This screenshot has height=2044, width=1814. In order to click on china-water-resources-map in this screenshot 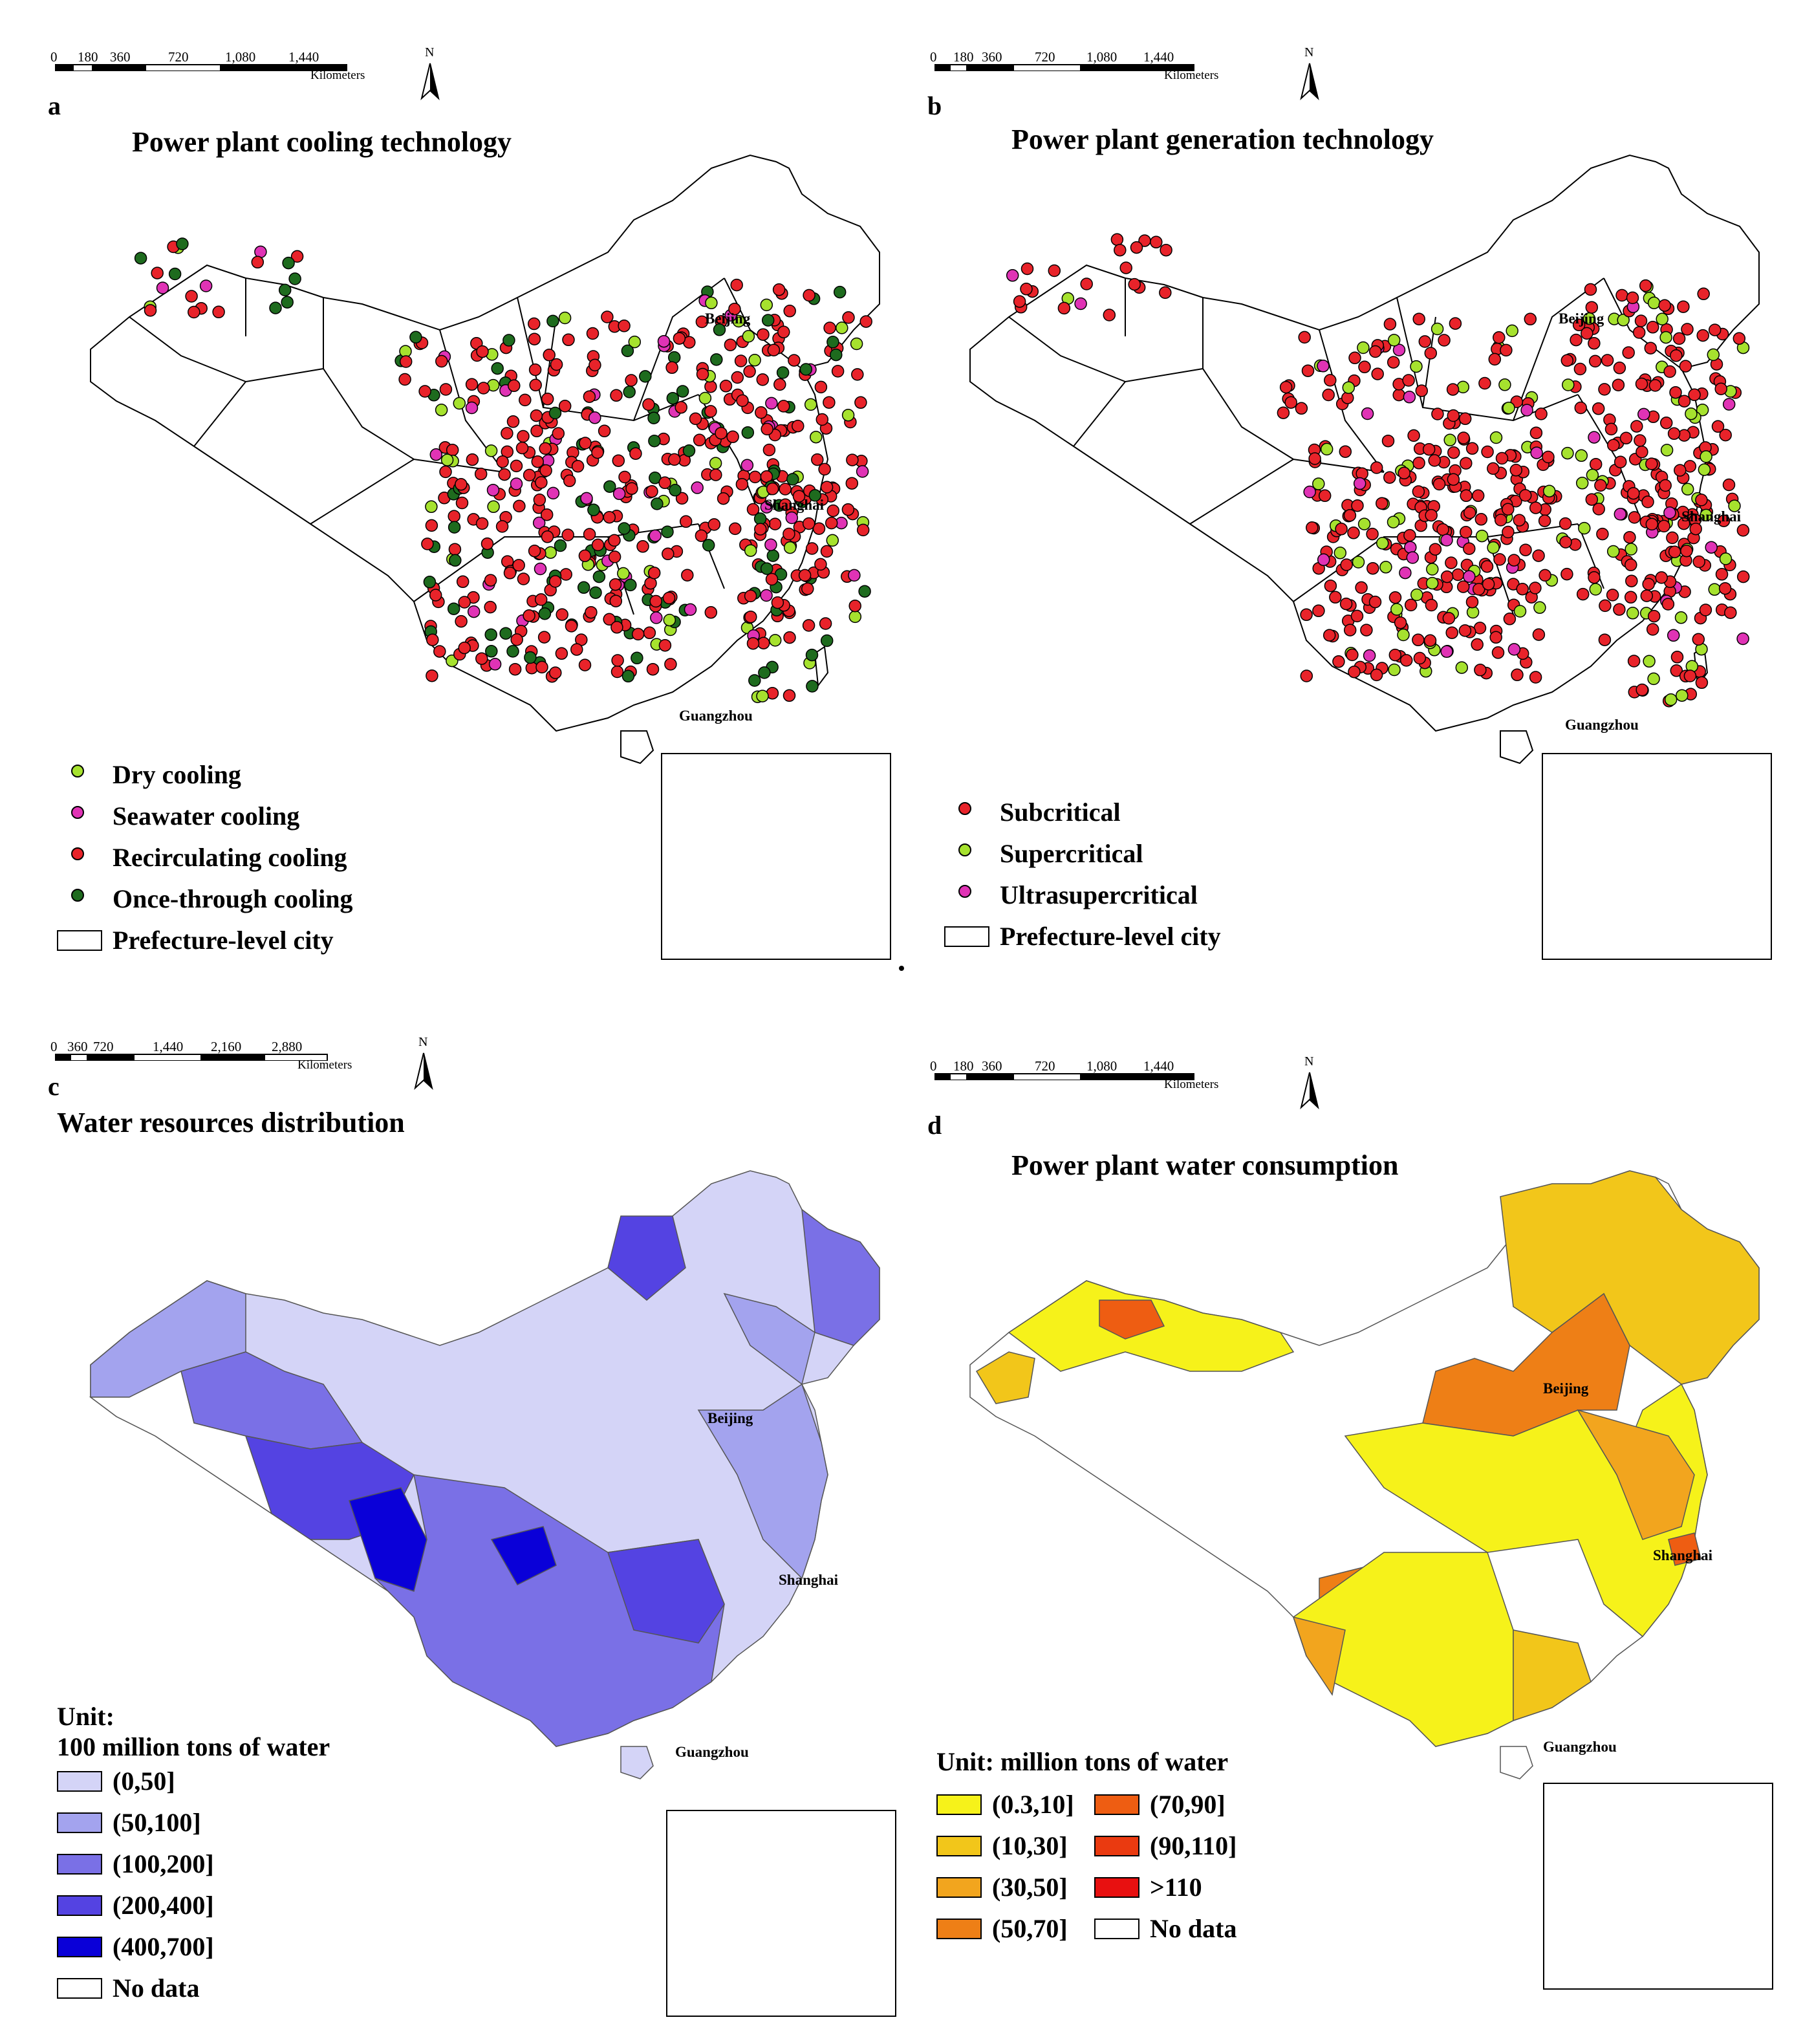, I will do `click(484, 1474)`.